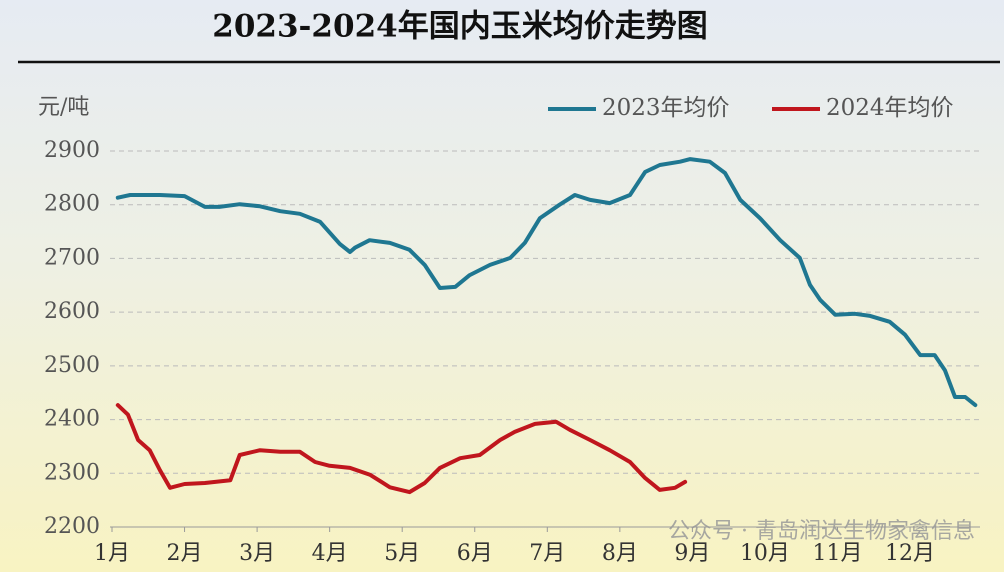 This screenshot has width=1004, height=576. I want to click on legend-label: 2024年均价, so click(890, 108).